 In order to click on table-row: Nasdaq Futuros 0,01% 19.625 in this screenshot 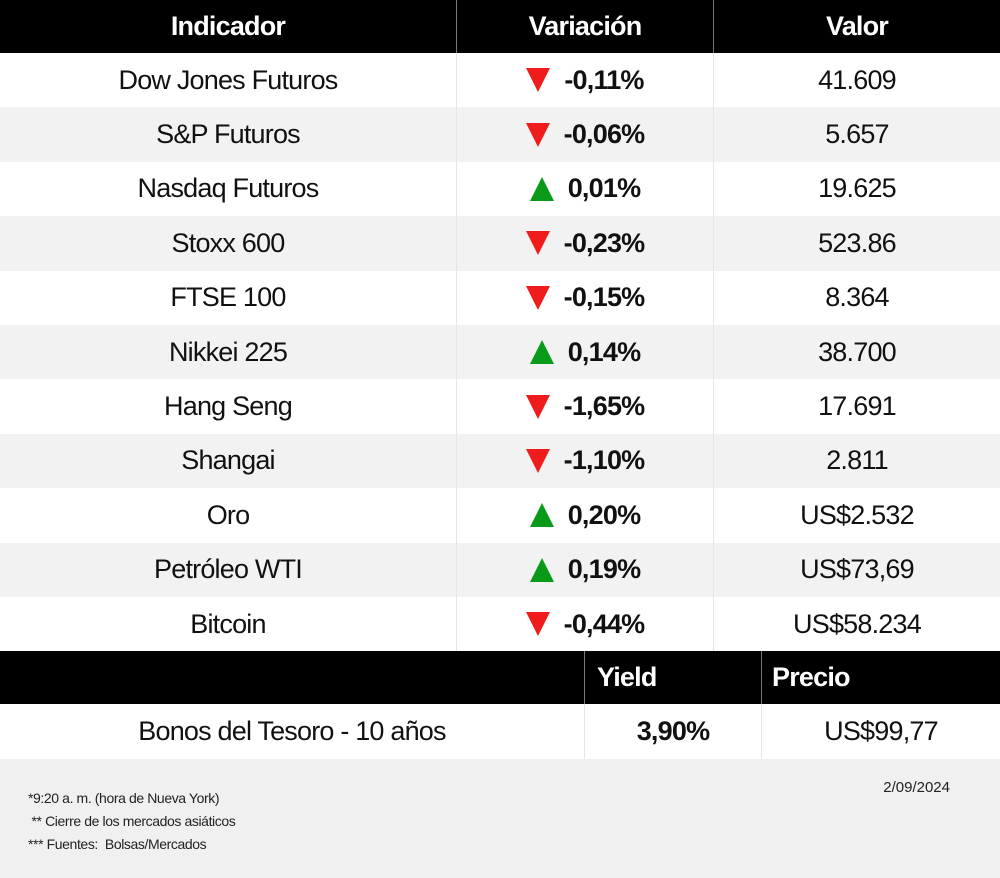, I will do `click(500, 189)`.